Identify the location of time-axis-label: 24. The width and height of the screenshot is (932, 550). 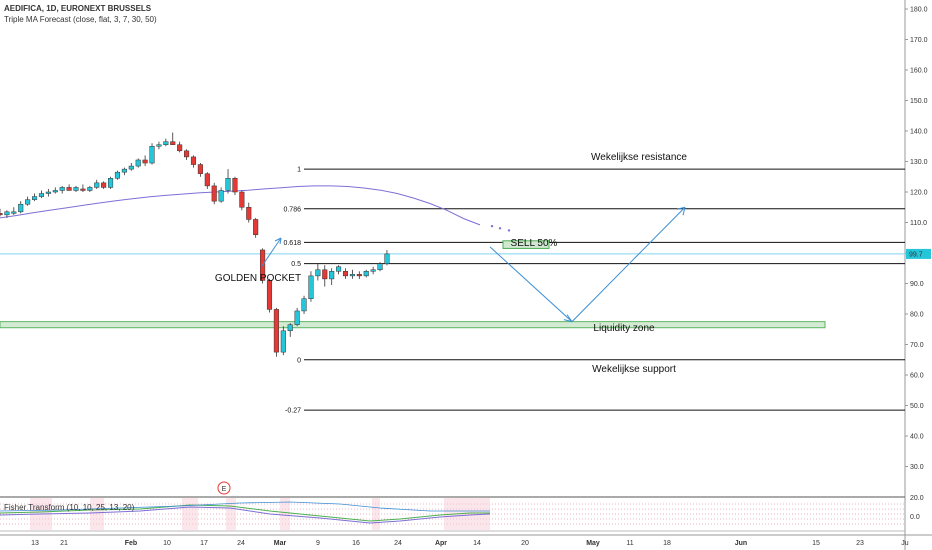
(241, 543).